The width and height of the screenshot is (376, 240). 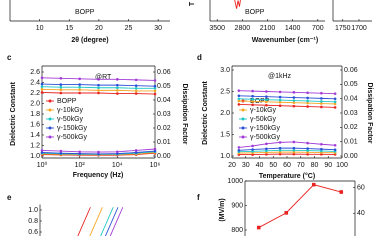 I want to click on x-tick-label: 10⁶, so click(x=155, y=165).